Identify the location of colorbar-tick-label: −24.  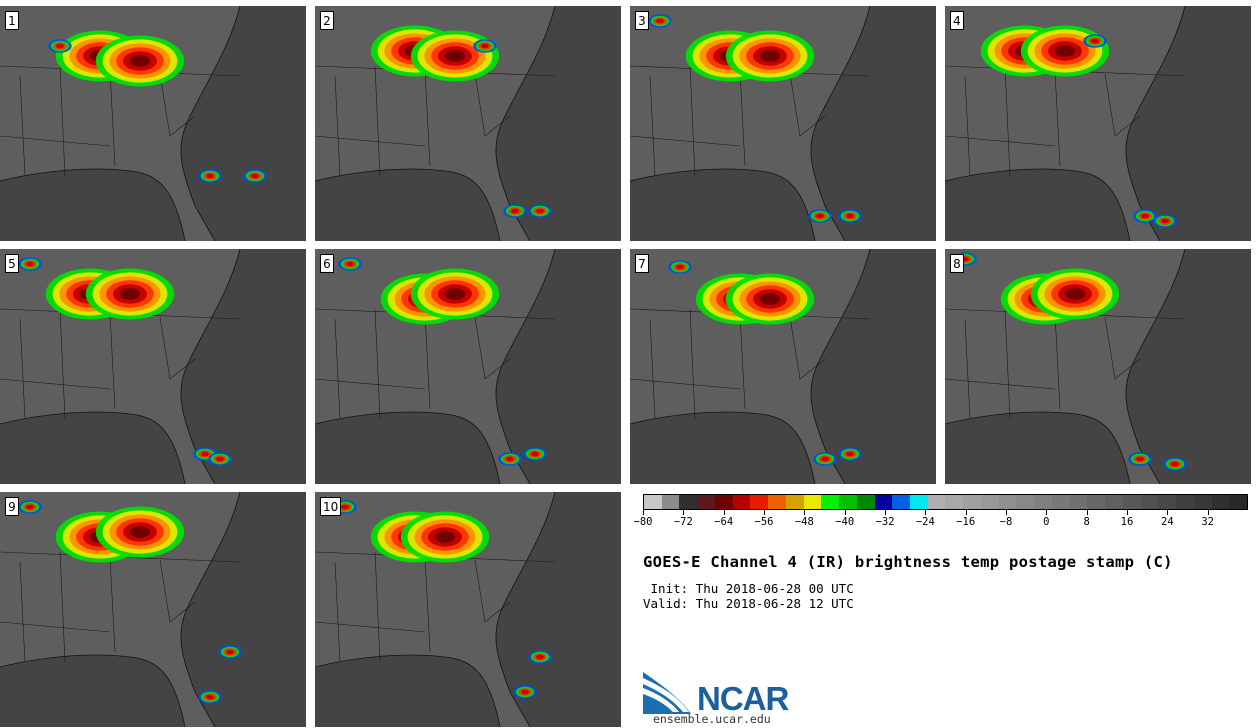
(925, 522).